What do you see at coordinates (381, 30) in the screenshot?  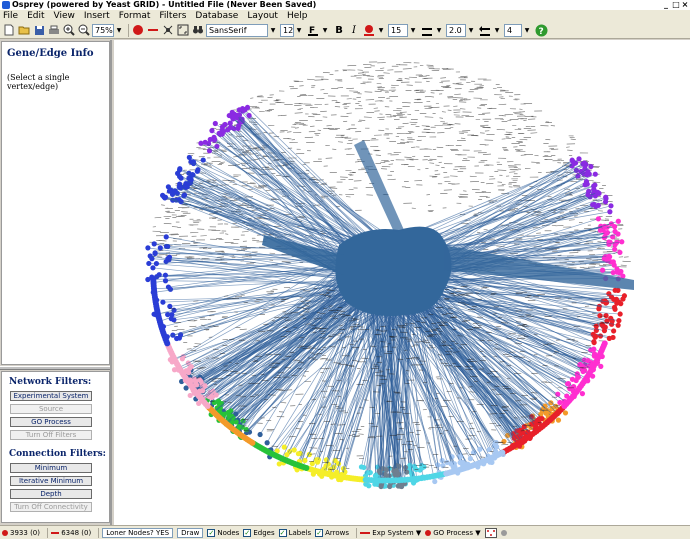 I see `node-color-dropdown-icon: ▼` at bounding box center [381, 30].